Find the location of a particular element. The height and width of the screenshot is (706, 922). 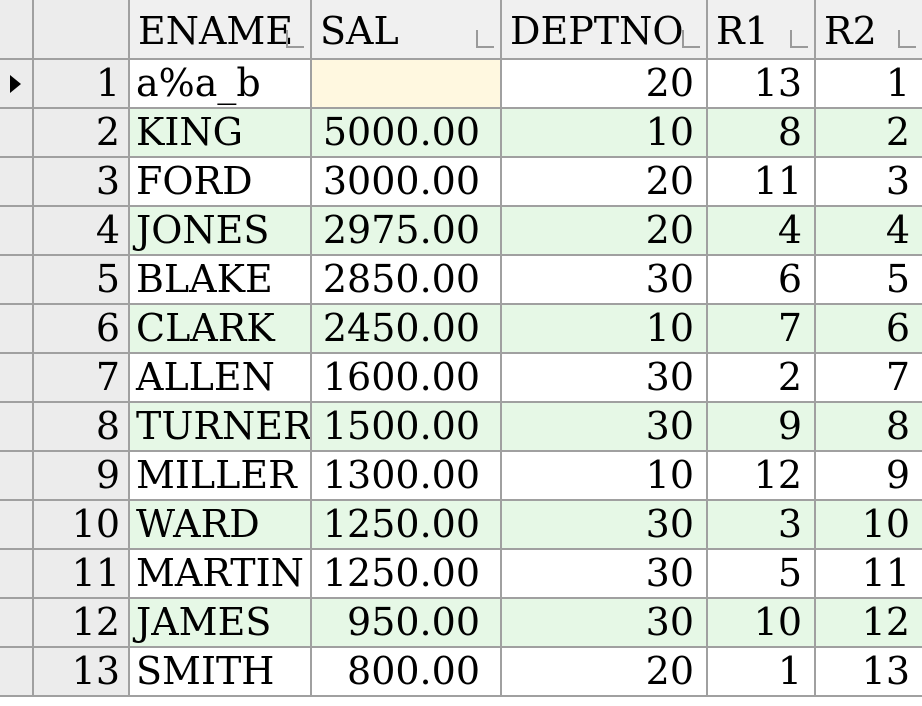

cell-sal: 1600.00 is located at coordinates (407, 378).